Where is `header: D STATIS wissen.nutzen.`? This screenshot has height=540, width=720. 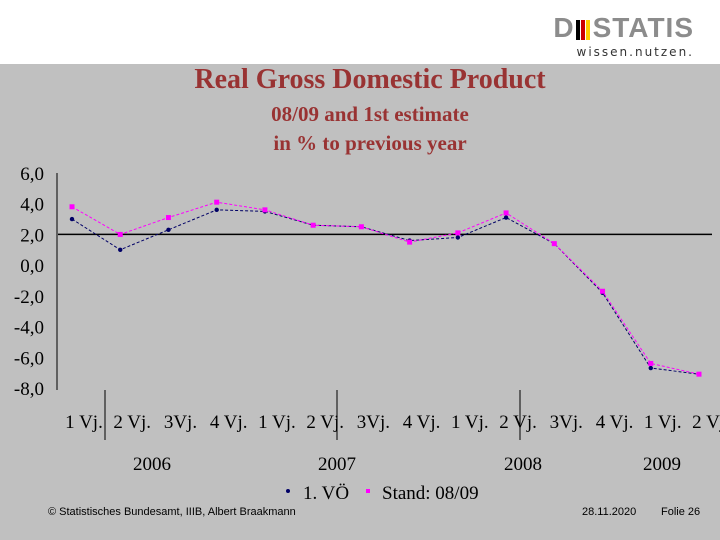
header: D STATIS wissen.nutzen. is located at coordinates (360, 32).